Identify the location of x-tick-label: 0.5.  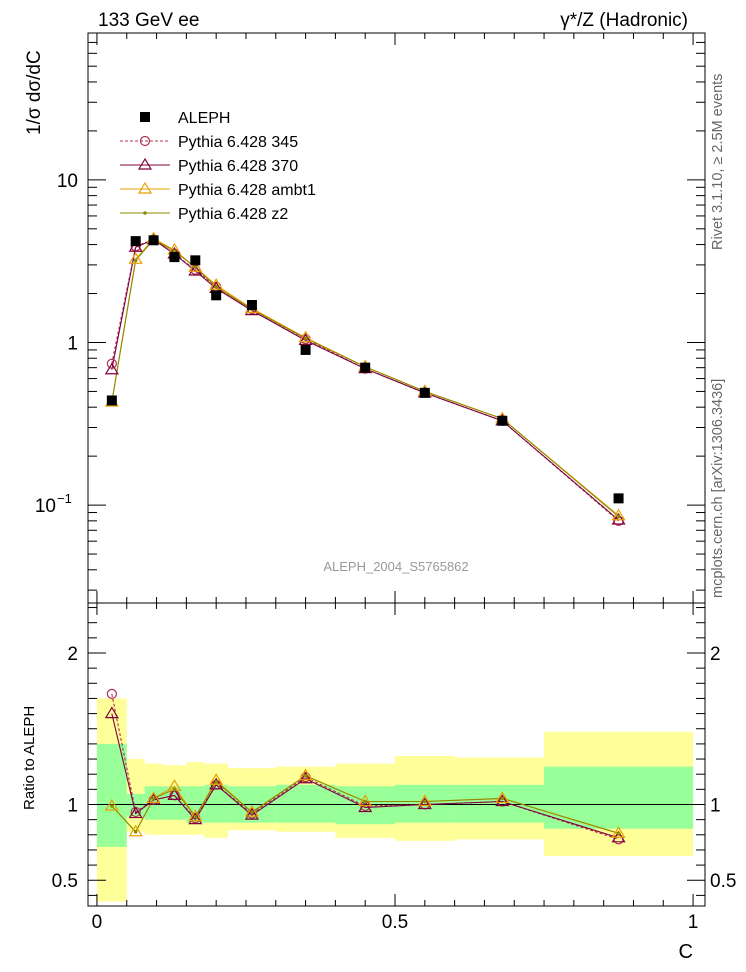
(395, 922).